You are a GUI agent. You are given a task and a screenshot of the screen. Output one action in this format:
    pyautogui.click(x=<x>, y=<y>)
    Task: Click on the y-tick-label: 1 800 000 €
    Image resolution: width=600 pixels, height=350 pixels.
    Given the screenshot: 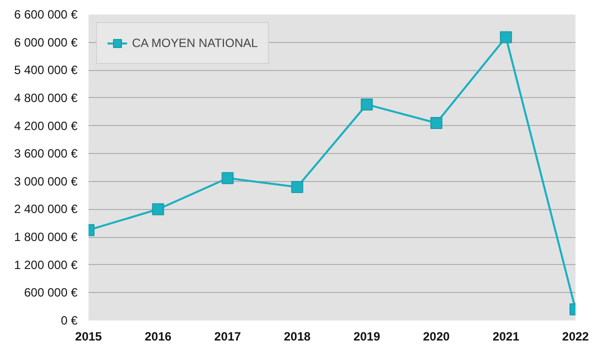 What is the action you would take?
    pyautogui.click(x=46, y=237)
    